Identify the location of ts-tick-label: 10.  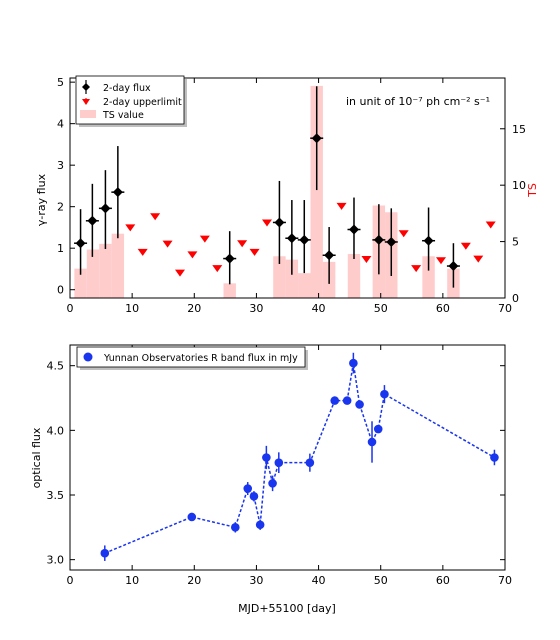
(519, 185).